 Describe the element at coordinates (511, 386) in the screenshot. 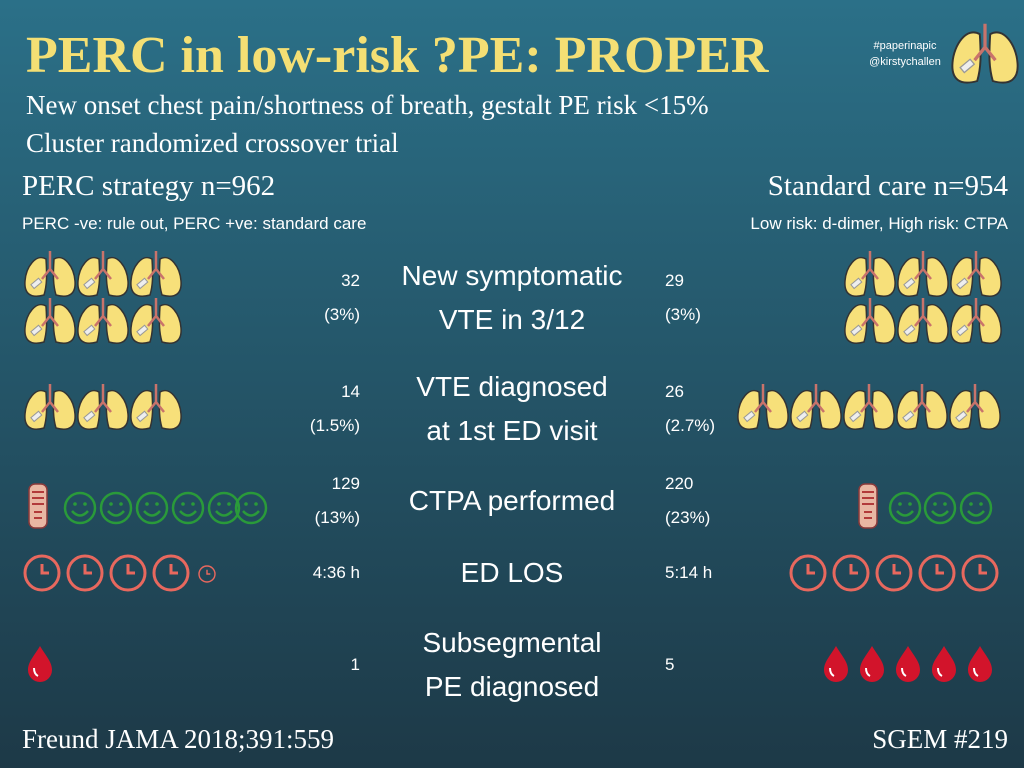

I see `outcome-label: VTE diagnosed` at that location.